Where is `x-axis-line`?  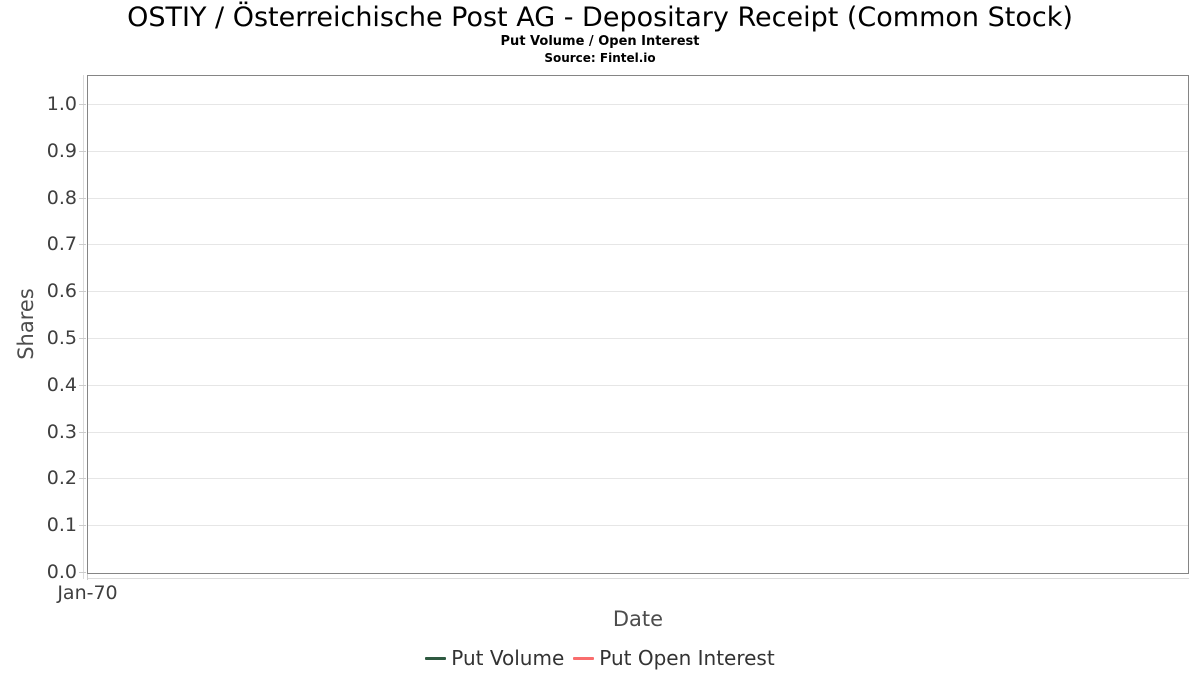
x-axis-line is located at coordinates (638, 578).